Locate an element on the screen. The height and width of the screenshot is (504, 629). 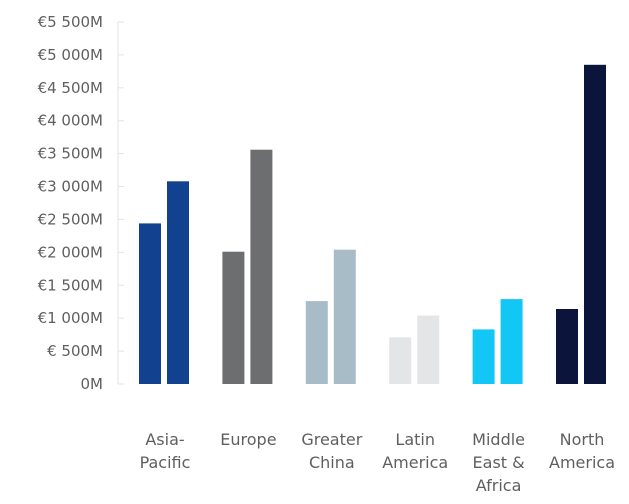
x-label-line: Pacific is located at coordinates (165, 462).